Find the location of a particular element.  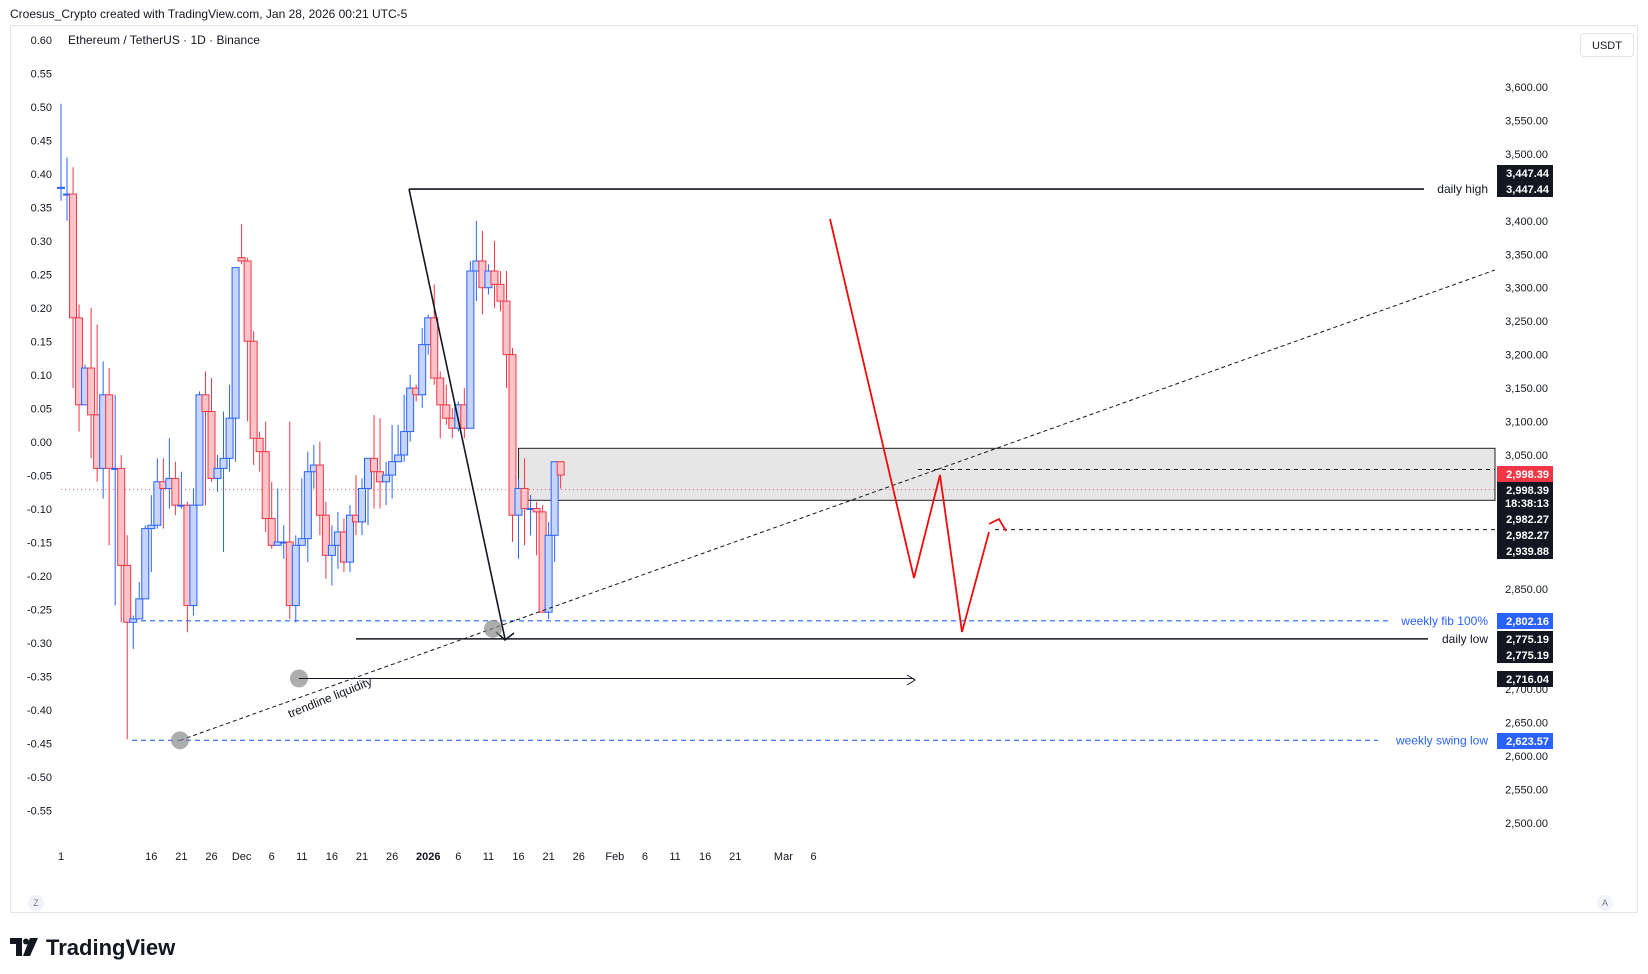

time-tick-label: 11 is located at coordinates (301, 857).